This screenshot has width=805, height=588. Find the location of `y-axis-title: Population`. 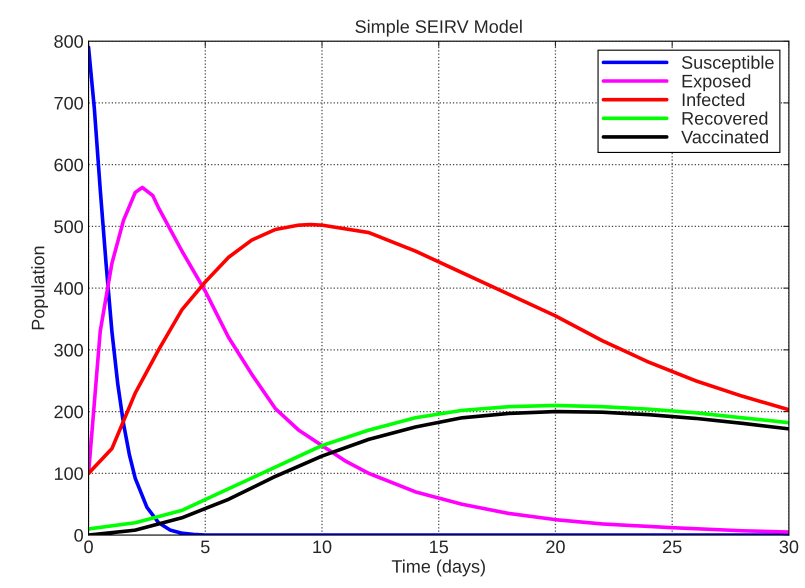

y-axis-title: Population is located at coordinates (39, 288).